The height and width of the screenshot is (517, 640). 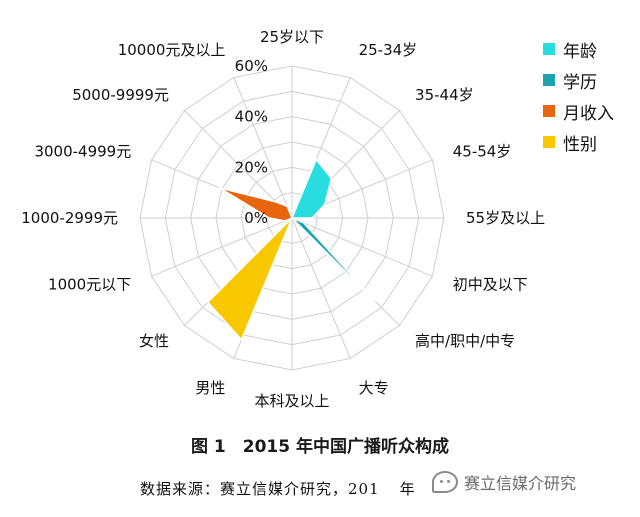 I want to click on source-tail: 年, so click(x=407, y=489).